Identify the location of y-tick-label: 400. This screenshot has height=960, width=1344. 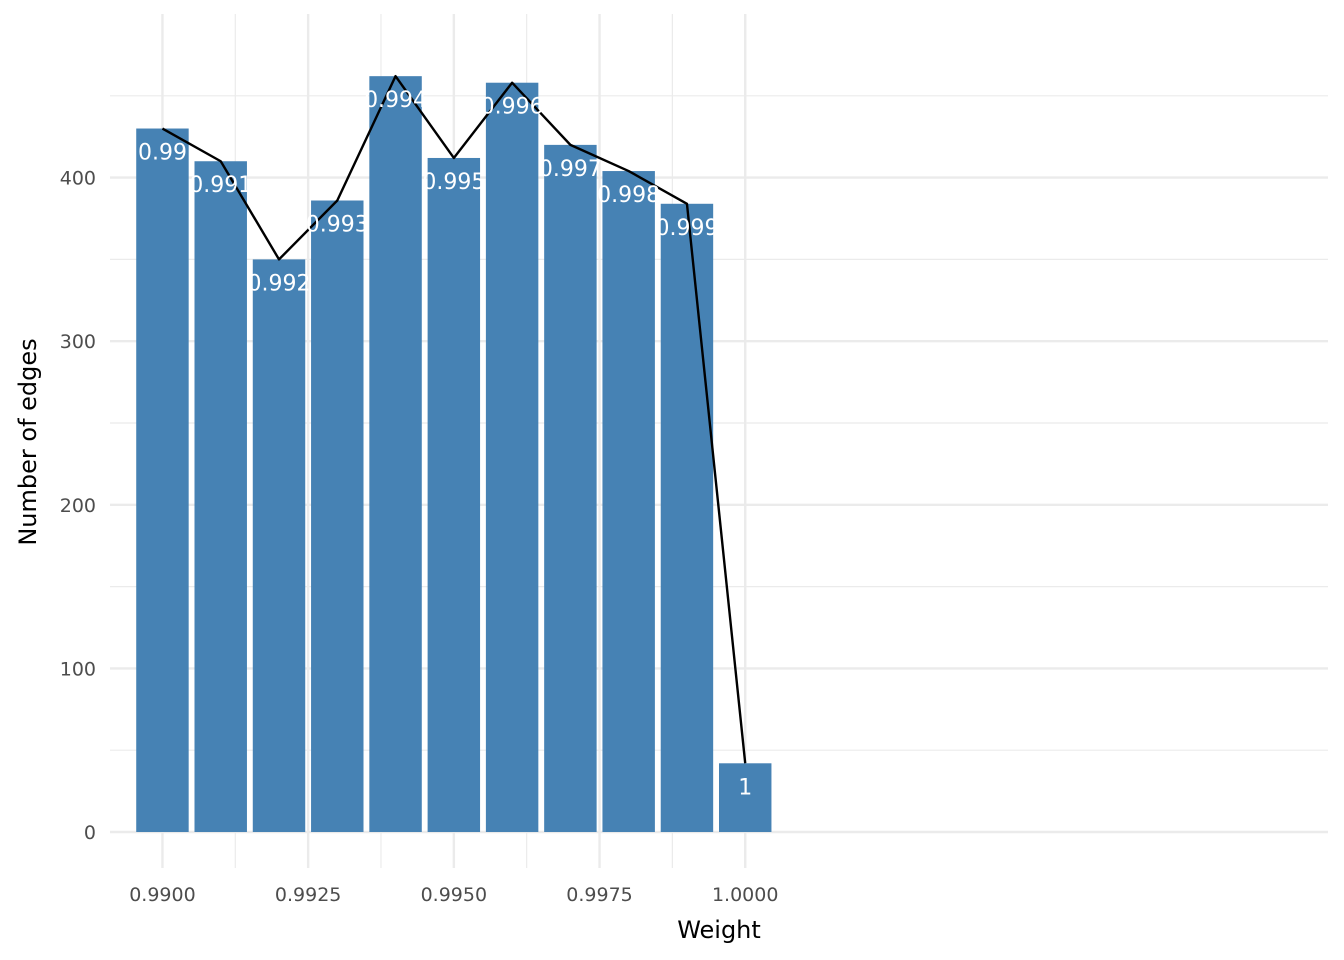
(78, 179).